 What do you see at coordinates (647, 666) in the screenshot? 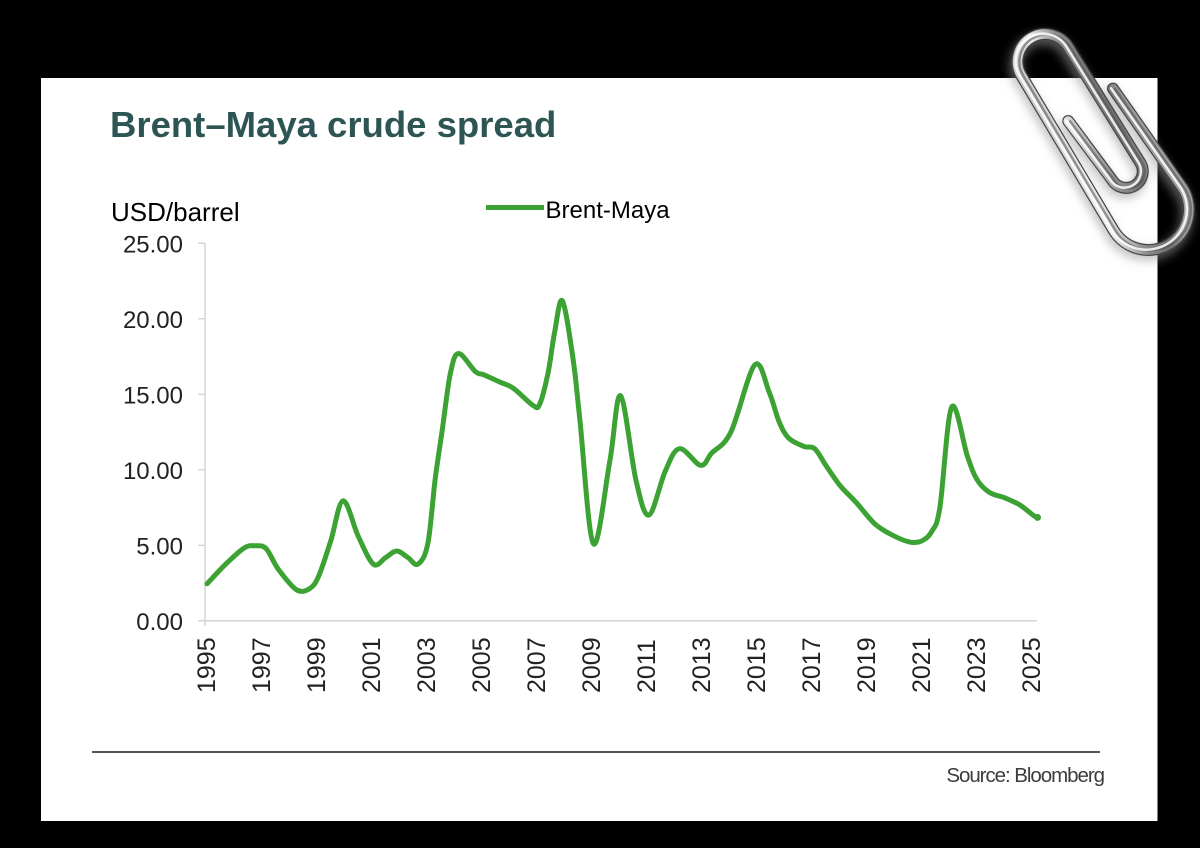
I see `svg-text: 2011` at bounding box center [647, 666].